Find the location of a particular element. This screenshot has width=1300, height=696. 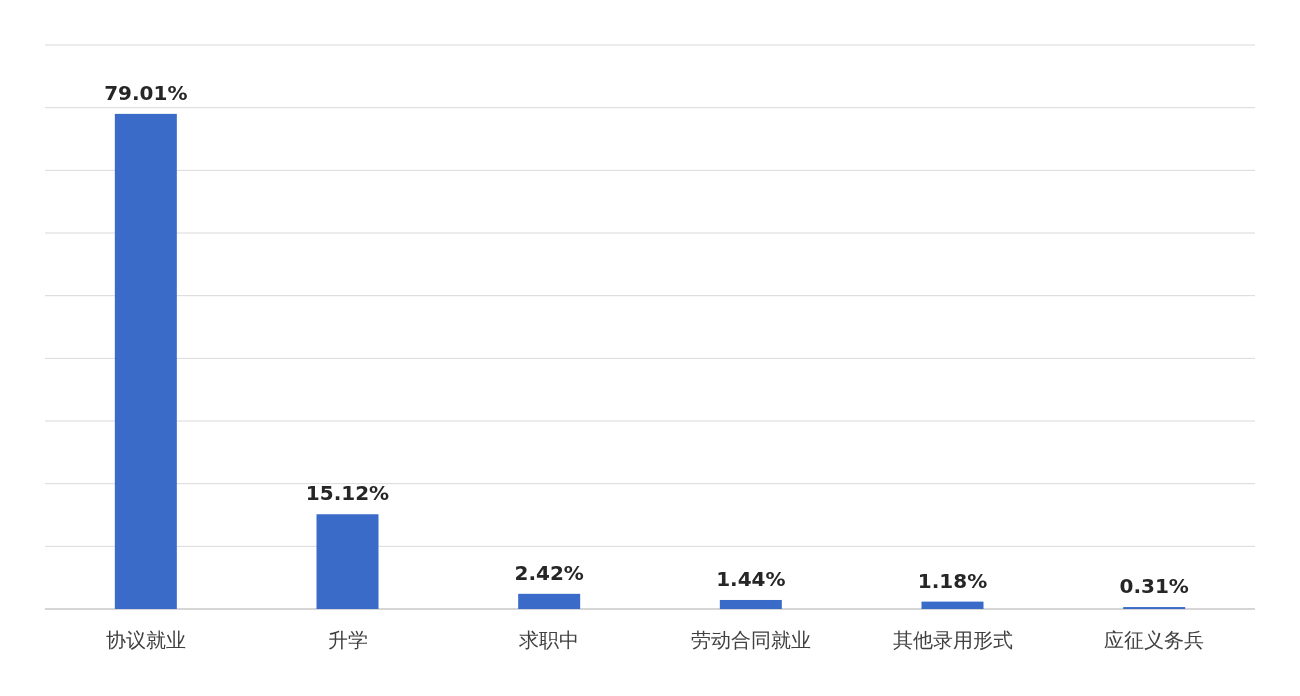

data-label: 2.42% is located at coordinates (549, 572).